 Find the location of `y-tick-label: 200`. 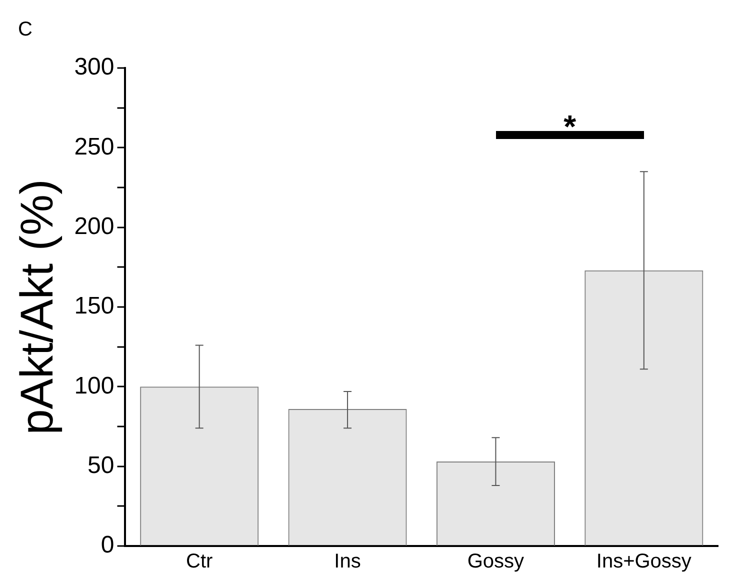

y-tick-label: 200 is located at coordinates (94, 226).